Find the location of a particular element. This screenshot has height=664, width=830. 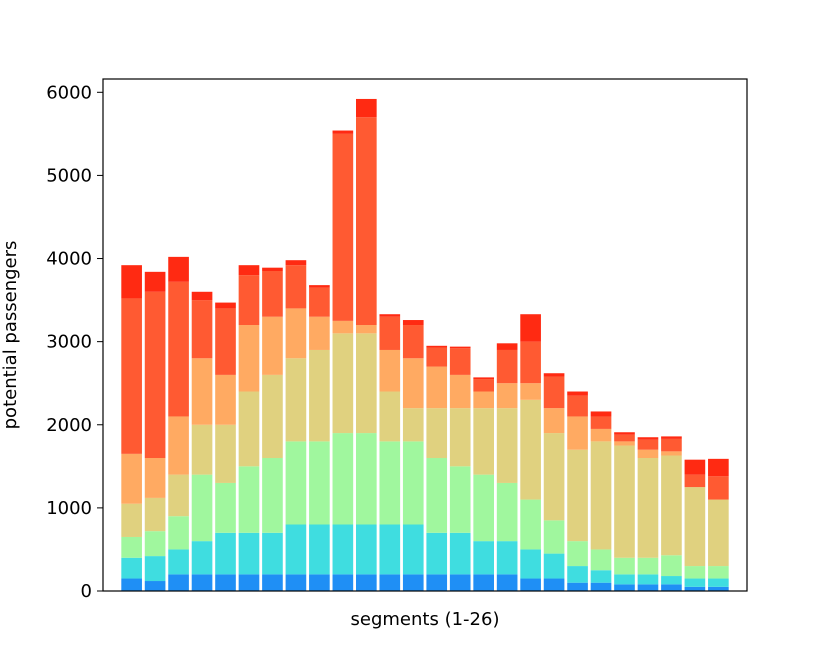

y-tick-label: 3000 is located at coordinates (69, 342).